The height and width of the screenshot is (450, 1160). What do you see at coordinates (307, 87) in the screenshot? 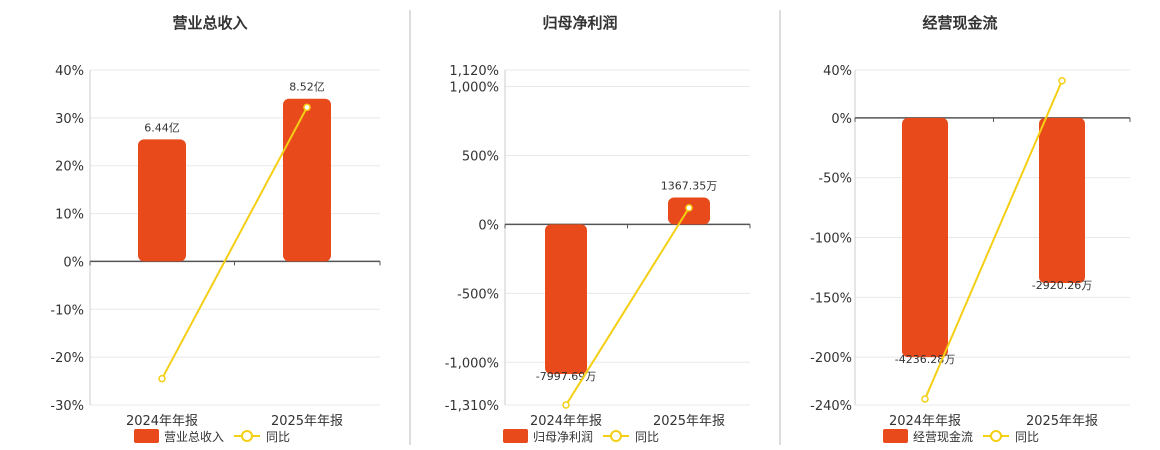
I see `bar-data-label: 8.52亿` at bounding box center [307, 87].